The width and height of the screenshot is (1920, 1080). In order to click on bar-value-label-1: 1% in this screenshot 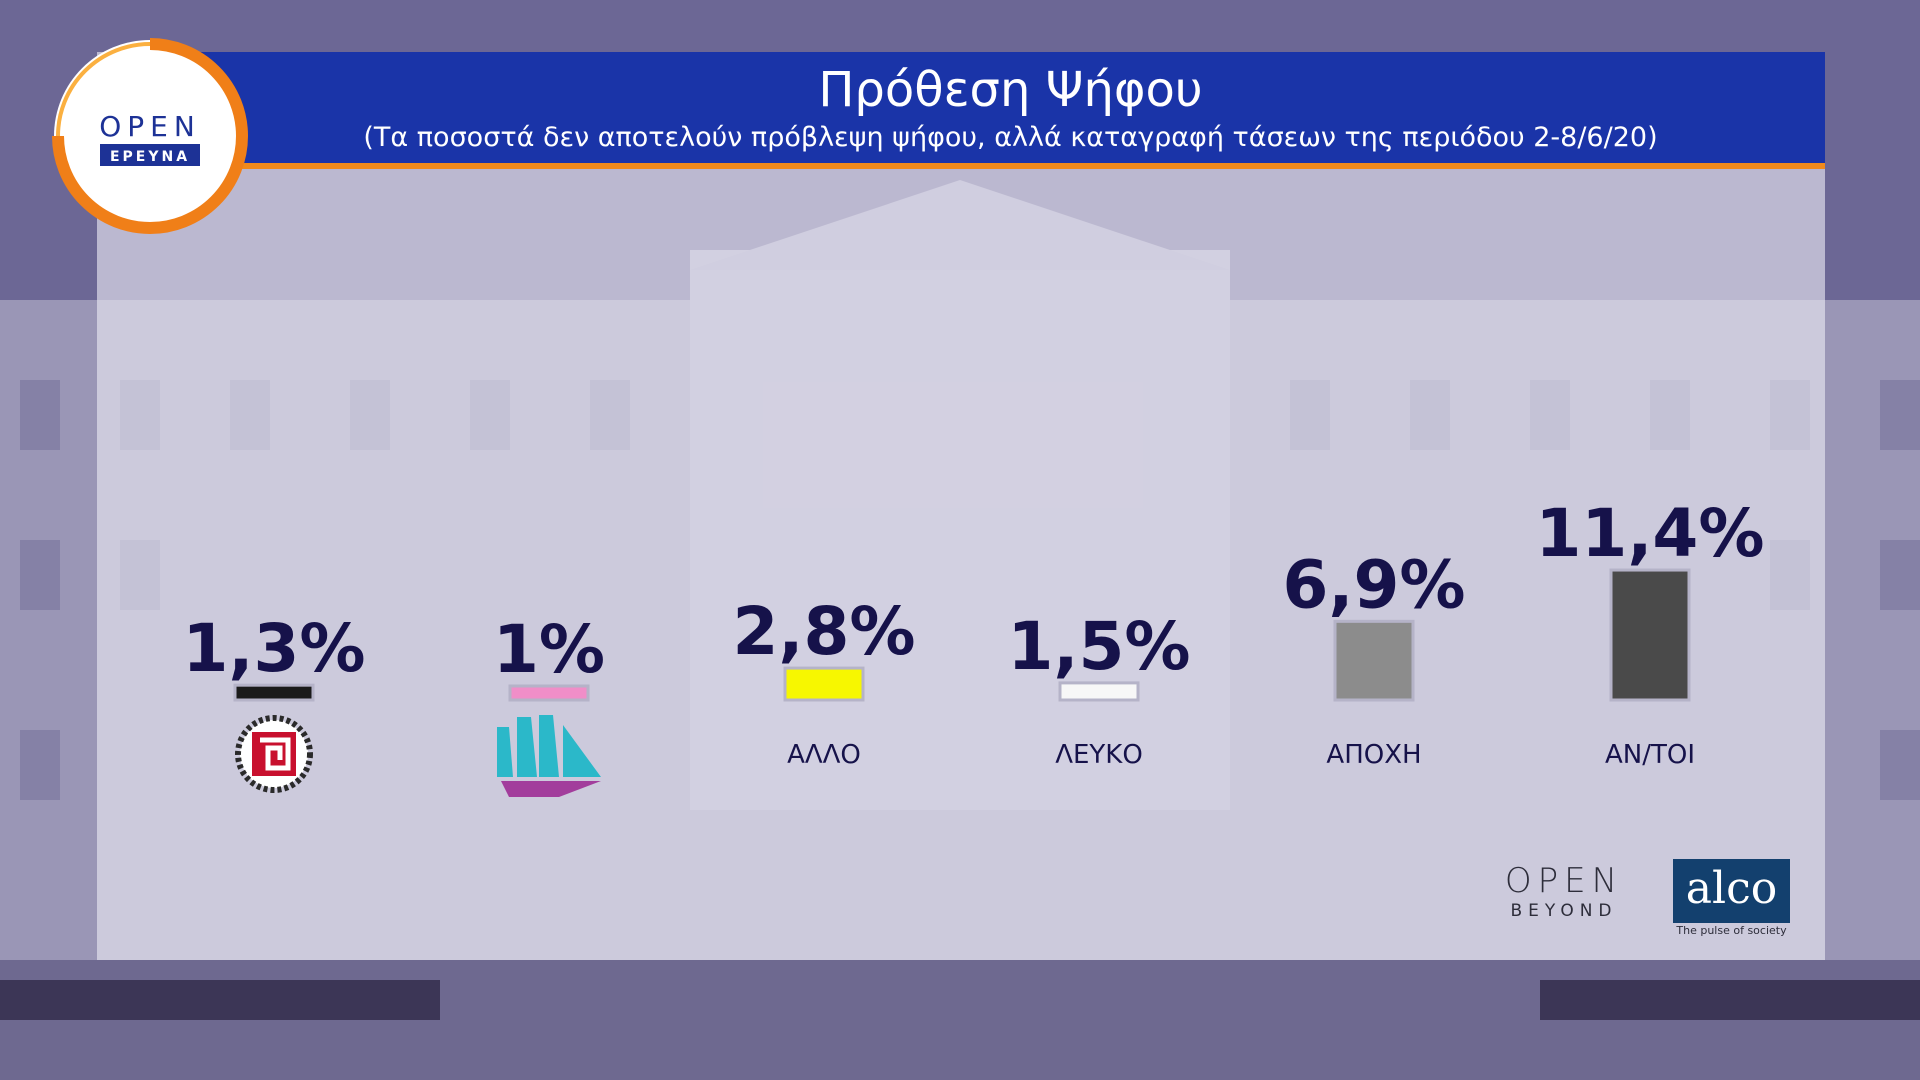, I will do `click(549, 649)`.